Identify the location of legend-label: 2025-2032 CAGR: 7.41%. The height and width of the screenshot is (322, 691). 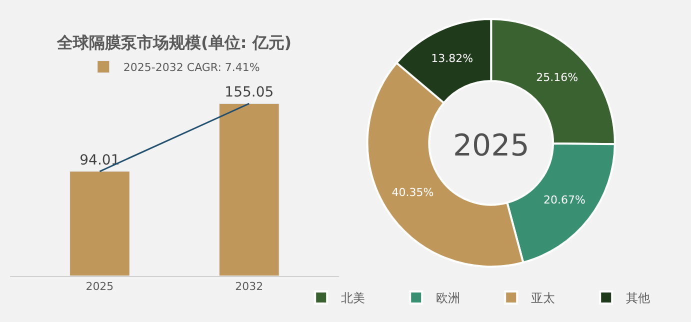
(191, 67).